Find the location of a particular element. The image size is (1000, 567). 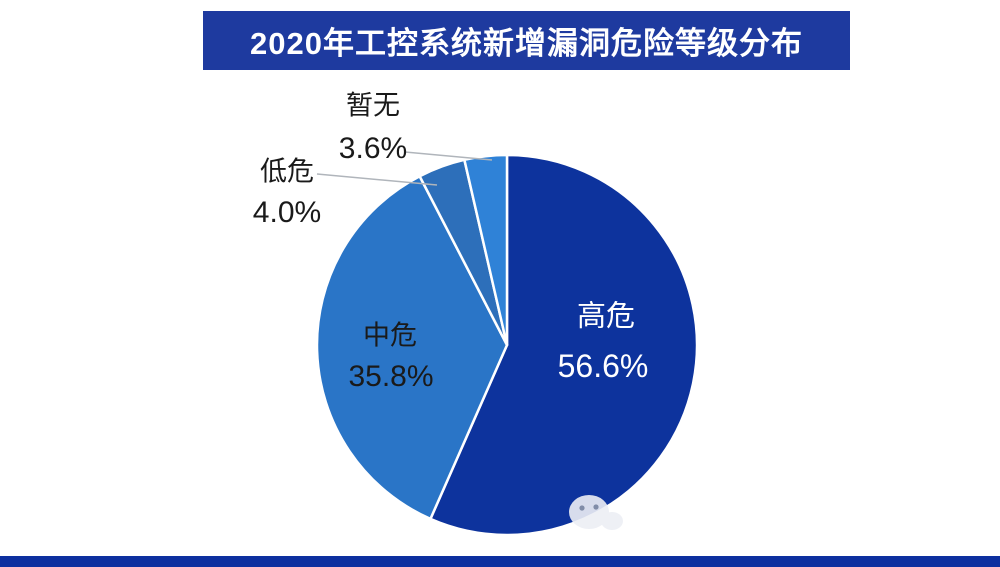

pie-slice-中危 is located at coordinates (412, 348).